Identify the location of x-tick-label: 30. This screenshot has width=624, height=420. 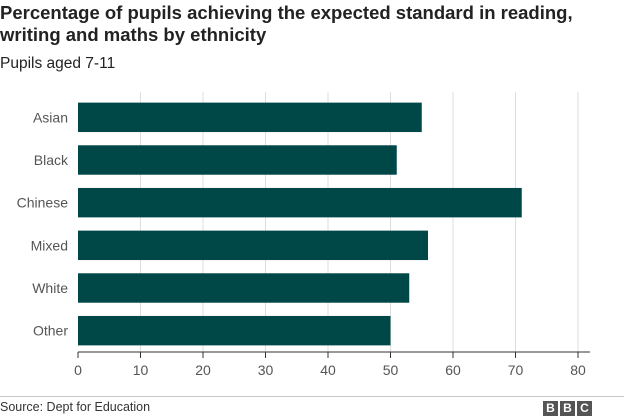
(266, 370).